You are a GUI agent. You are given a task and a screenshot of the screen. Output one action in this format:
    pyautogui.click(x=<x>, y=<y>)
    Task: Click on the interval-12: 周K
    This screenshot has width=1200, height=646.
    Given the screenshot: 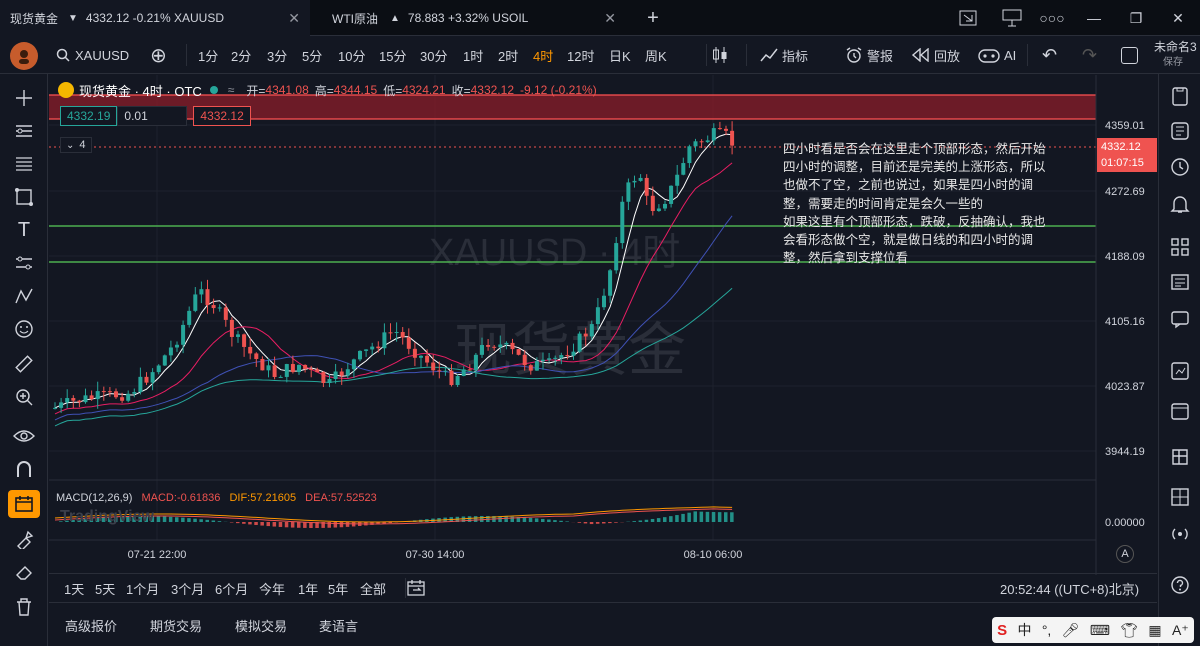 What is the action you would take?
    pyautogui.click(x=656, y=56)
    